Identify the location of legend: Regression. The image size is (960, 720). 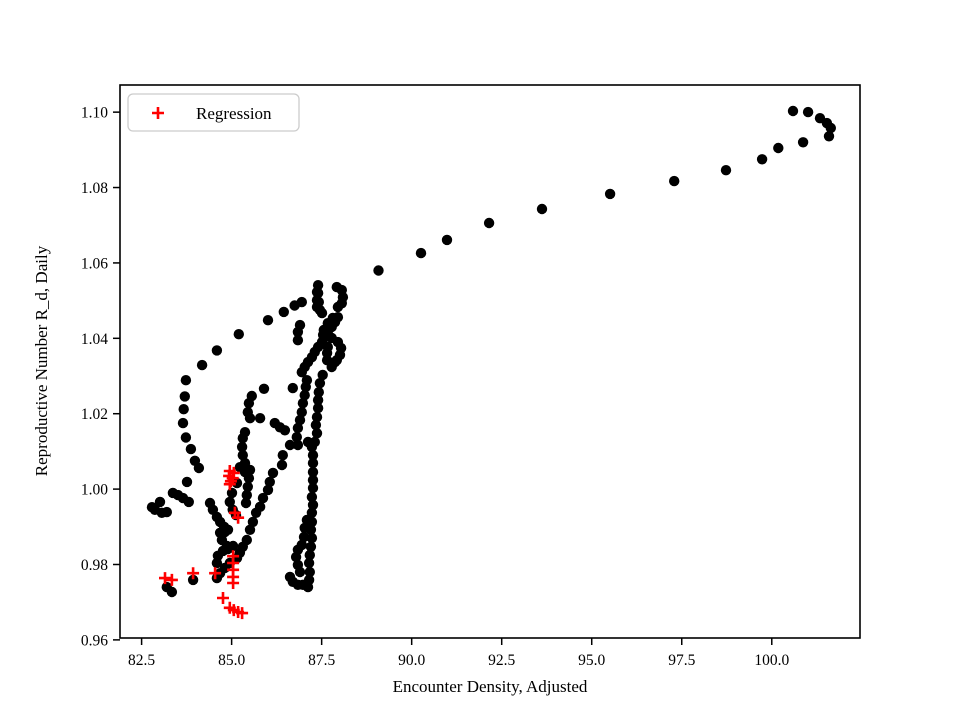
(213, 112).